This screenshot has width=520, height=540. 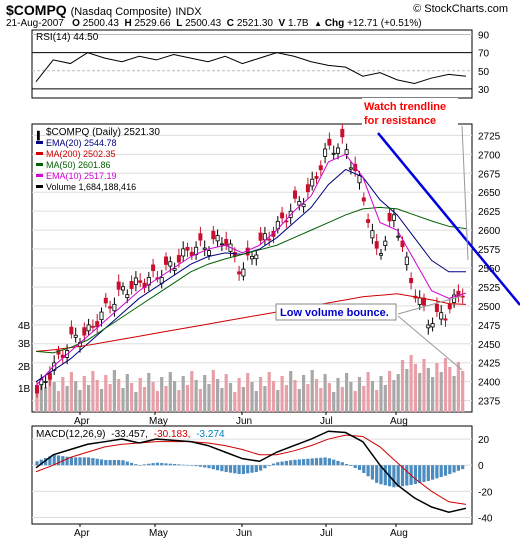 I want to click on price-tick-label: 2400, so click(x=489, y=383).